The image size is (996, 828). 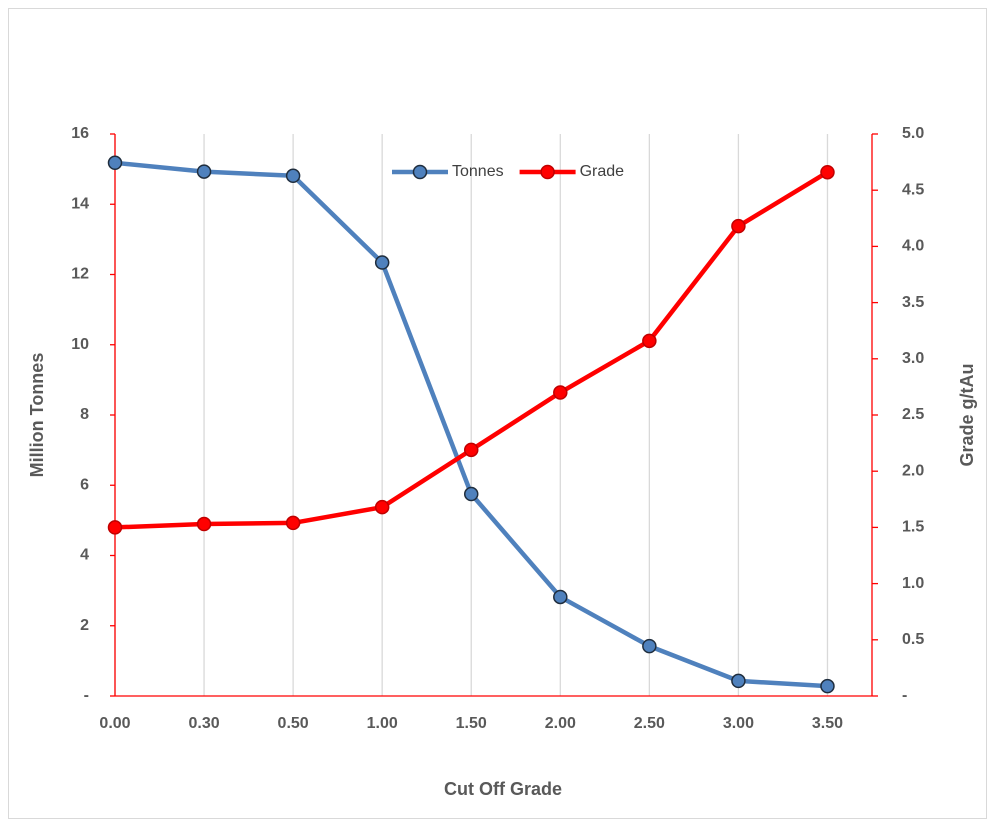 I want to click on y-tick-label: 8, so click(x=84, y=414).